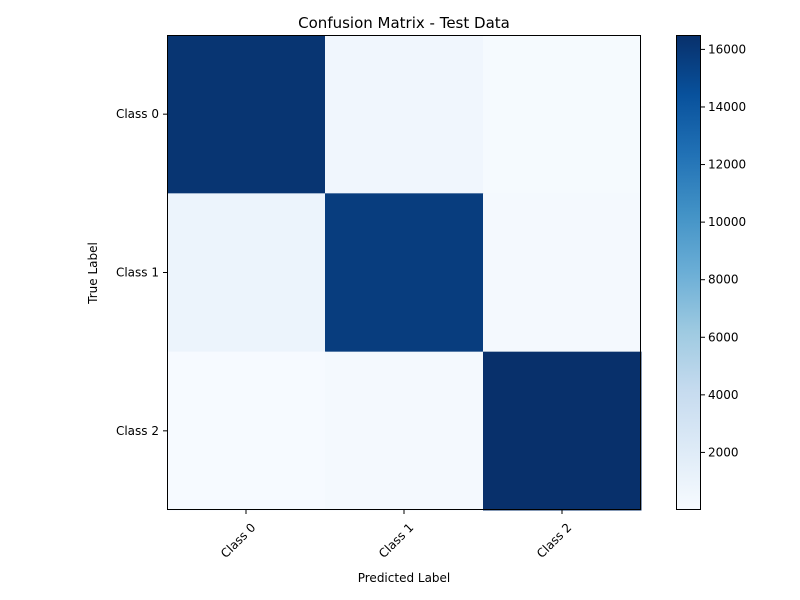 The height and width of the screenshot is (600, 800). I want to click on y-tick-label-2: Class 2, so click(137, 431).